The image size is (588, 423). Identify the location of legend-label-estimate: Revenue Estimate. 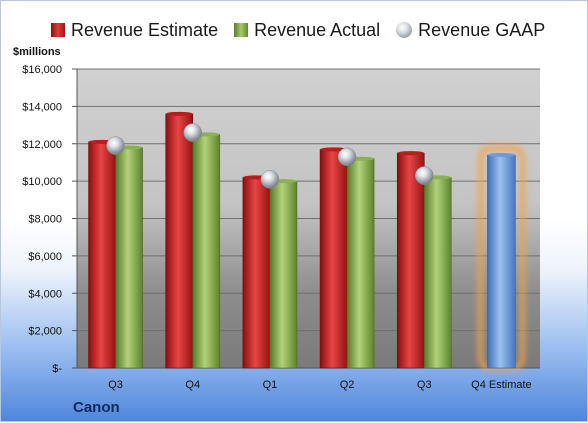
(145, 29).